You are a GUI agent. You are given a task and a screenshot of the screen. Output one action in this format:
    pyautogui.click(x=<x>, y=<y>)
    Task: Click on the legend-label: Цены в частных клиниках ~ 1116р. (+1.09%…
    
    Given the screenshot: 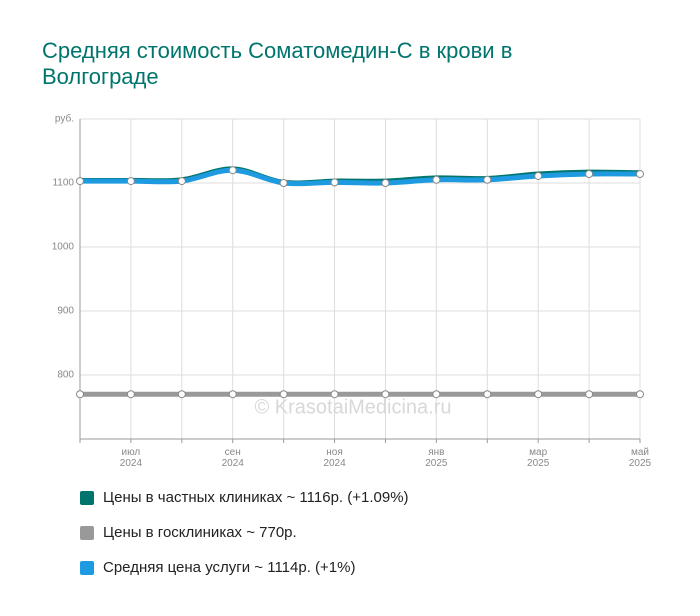 What is the action you would take?
    pyautogui.click(x=256, y=497)
    